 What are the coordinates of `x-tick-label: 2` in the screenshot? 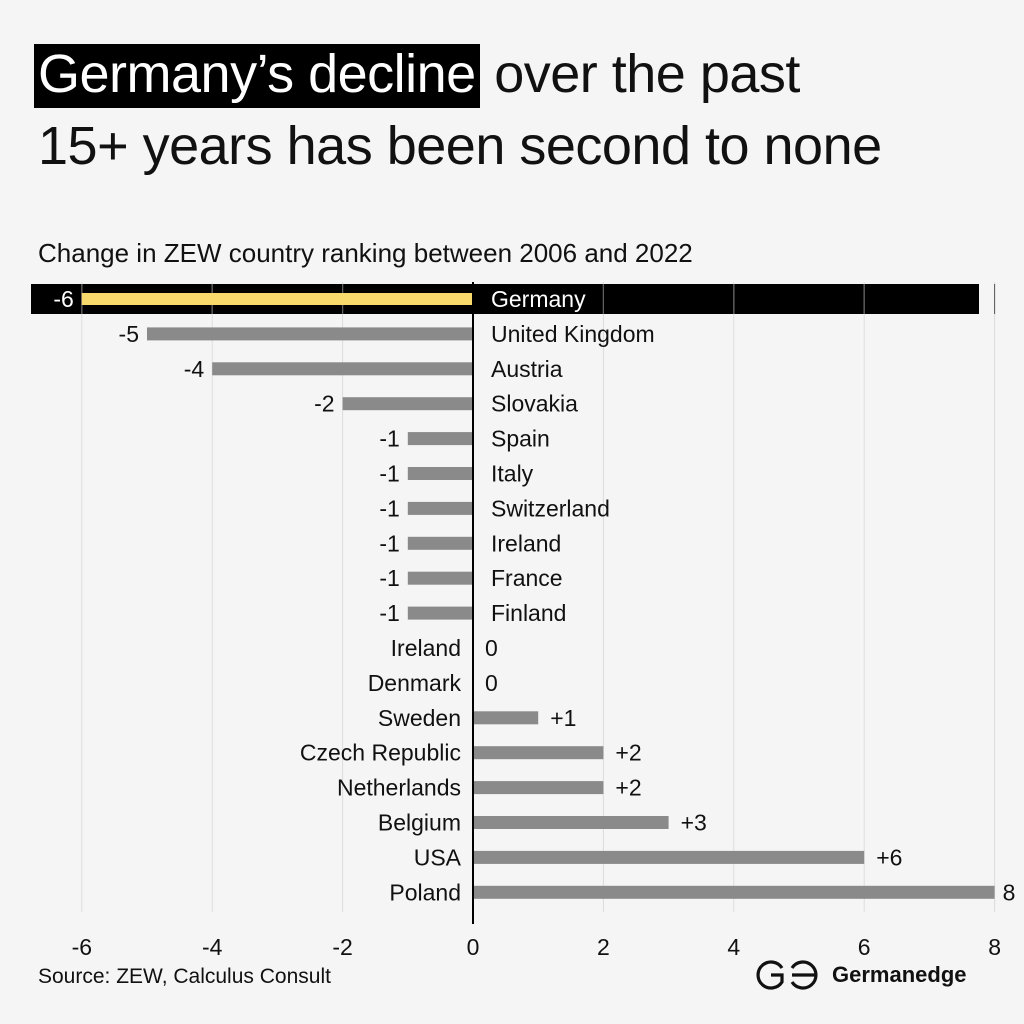 It's located at (603, 947).